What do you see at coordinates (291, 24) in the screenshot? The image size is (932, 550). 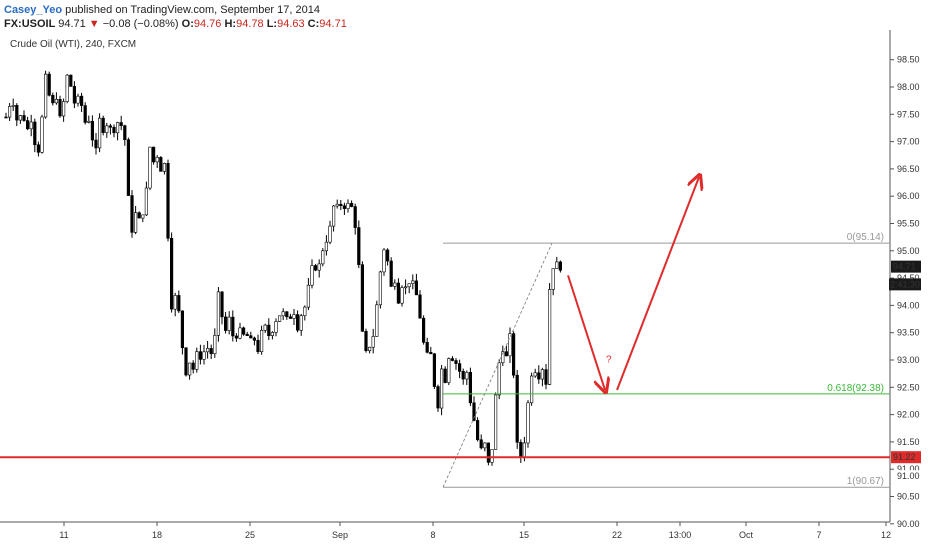 I see `low-value: 94.63` at bounding box center [291, 24].